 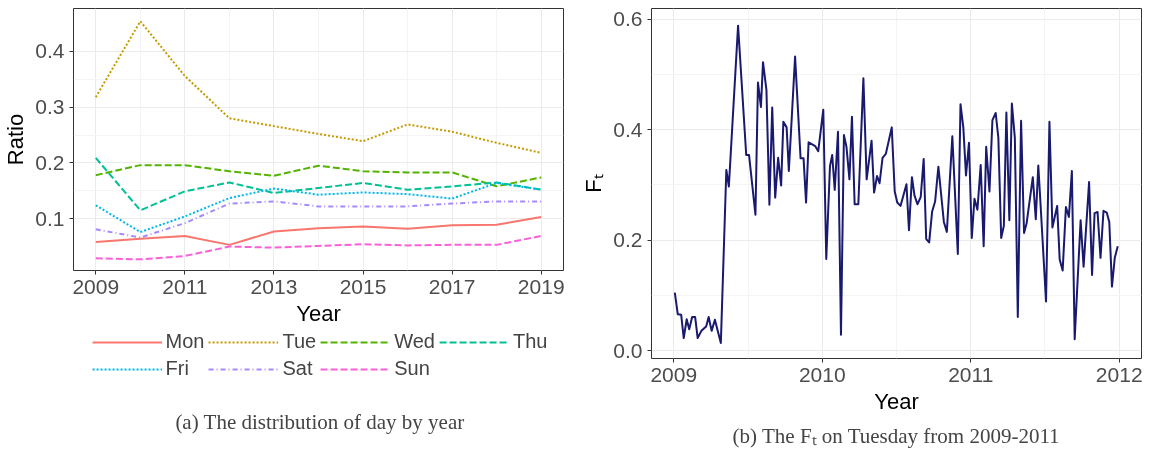 What do you see at coordinates (274, 286) in the screenshot?
I see `x-tick-label: 2013` at bounding box center [274, 286].